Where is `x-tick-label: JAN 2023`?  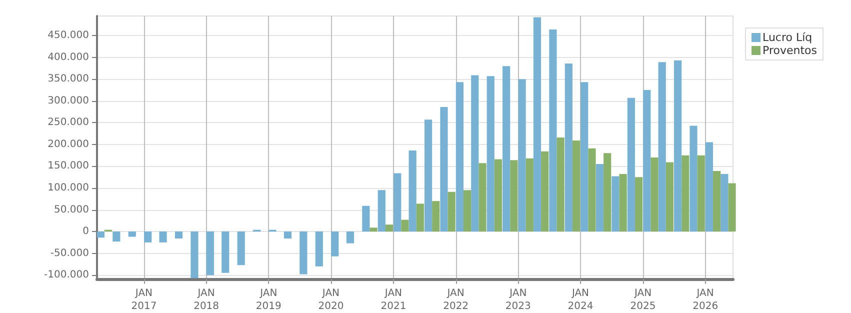 x-tick-label: JAN 2023 is located at coordinates (518, 300).